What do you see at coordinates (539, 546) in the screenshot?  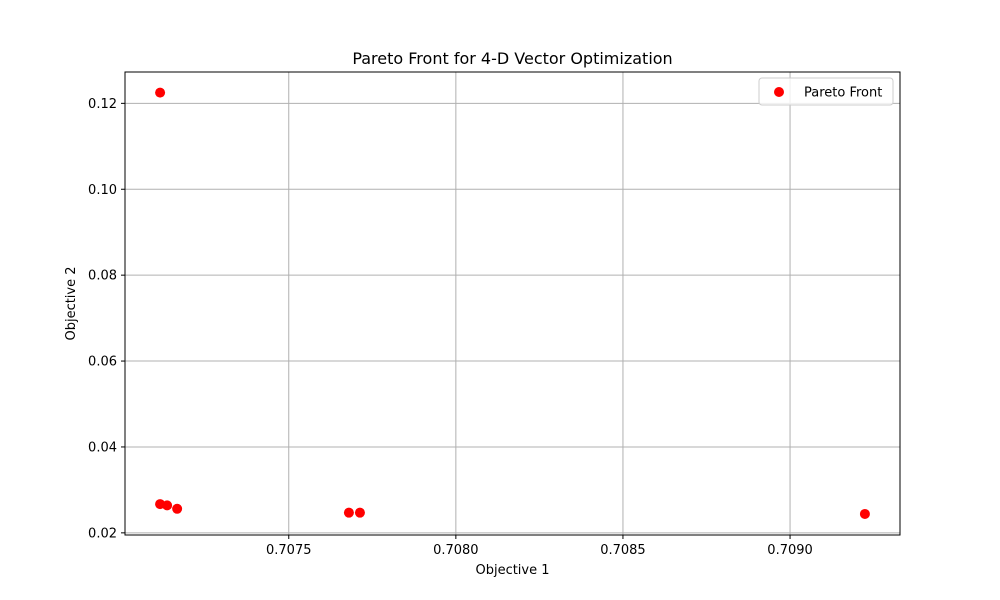 I see `x-axis-ticks: 0.7075 0.7080 0.7085 0.7090` at bounding box center [539, 546].